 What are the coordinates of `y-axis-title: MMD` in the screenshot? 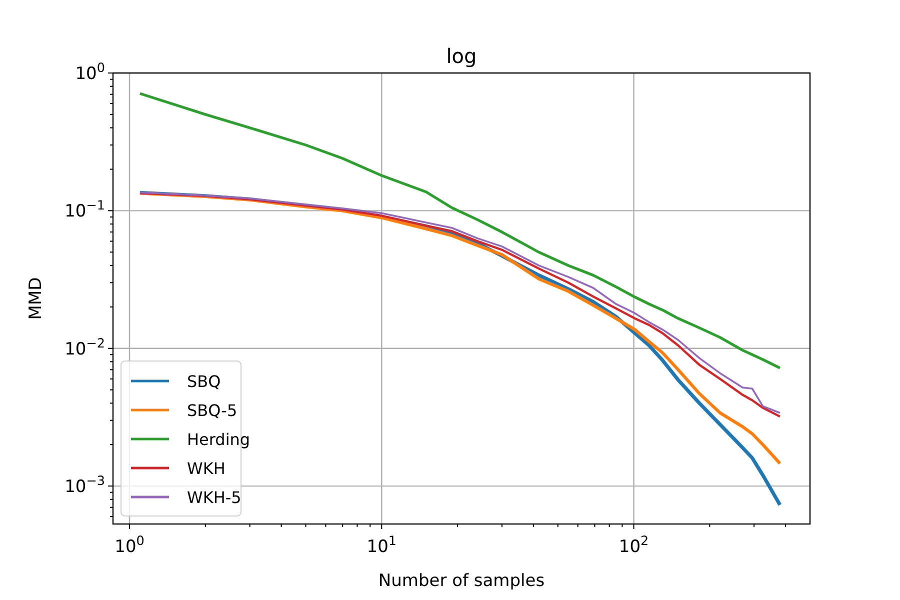 It's located at (36, 298).